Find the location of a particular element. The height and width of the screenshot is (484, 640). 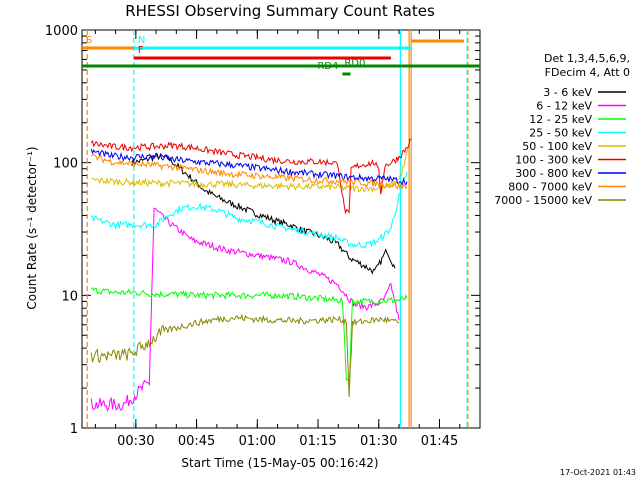

legend-header-line: Det 1,3,4,5,6,9, is located at coordinates (587, 58).